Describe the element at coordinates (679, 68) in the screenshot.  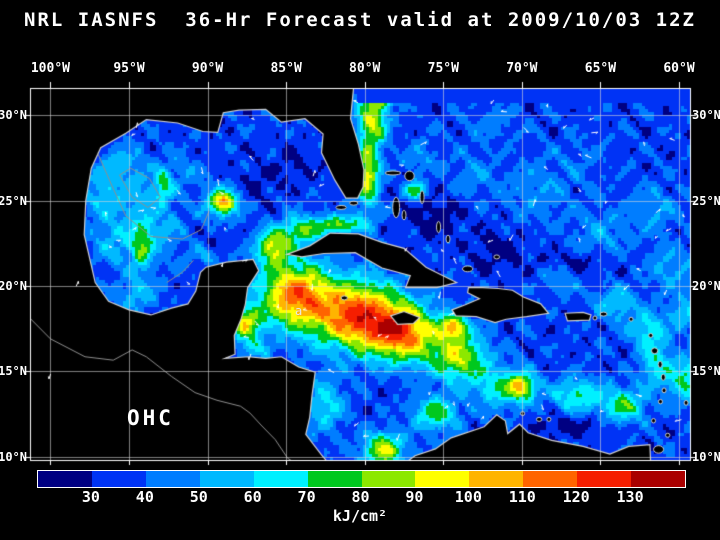
I see `lon-tick-label: 60°W` at that location.